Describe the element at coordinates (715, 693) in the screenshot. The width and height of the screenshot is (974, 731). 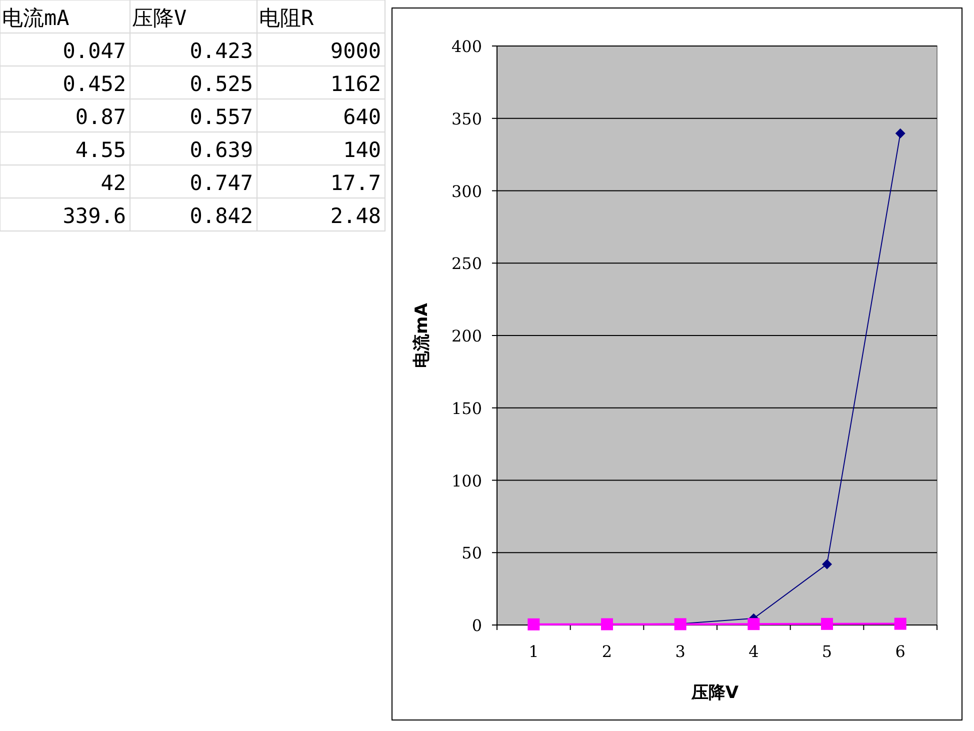
I see `x-axis-title: 压降V` at that location.